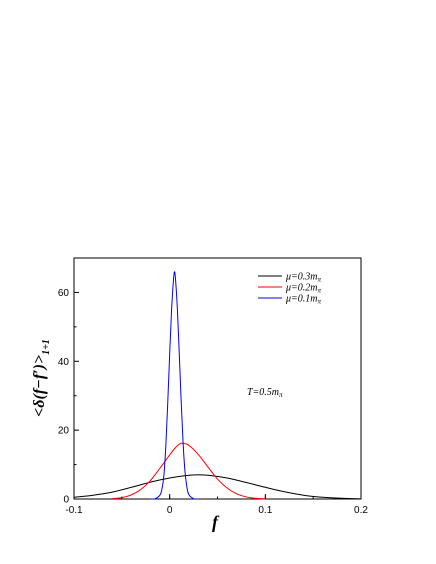  What do you see at coordinates (216, 522) in the screenshot?
I see `x-axis-title: f` at bounding box center [216, 522].